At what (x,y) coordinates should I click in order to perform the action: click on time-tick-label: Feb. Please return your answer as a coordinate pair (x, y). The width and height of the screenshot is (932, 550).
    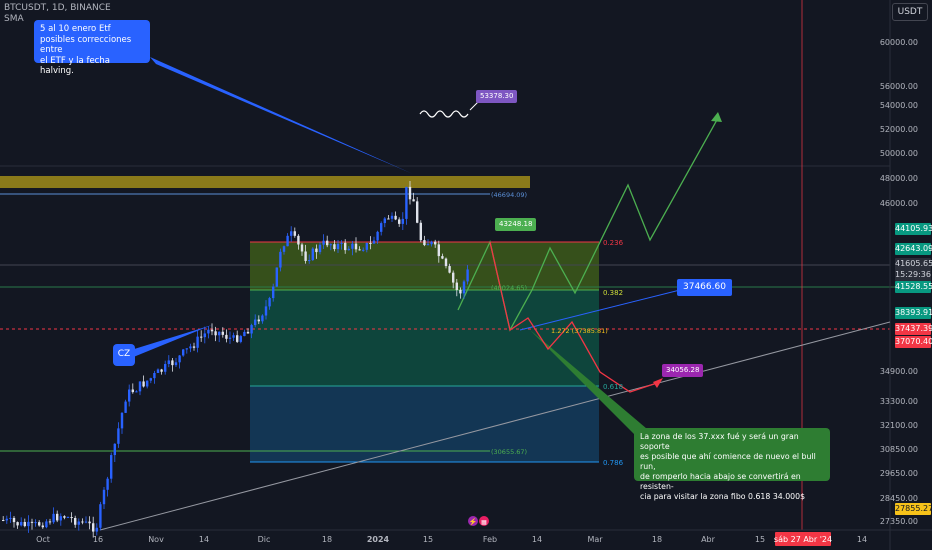
    Looking at the image, I should click on (490, 539).